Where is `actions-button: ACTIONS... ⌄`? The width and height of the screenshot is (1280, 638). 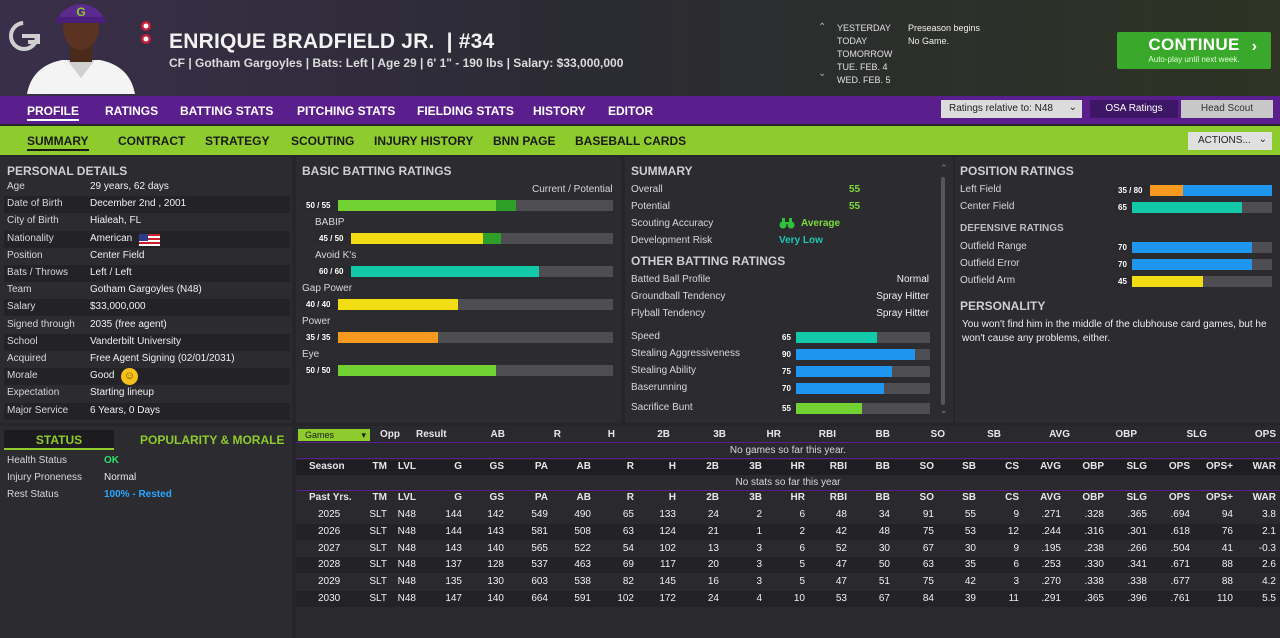
actions-button: ACTIONS... ⌄ is located at coordinates (1230, 141).